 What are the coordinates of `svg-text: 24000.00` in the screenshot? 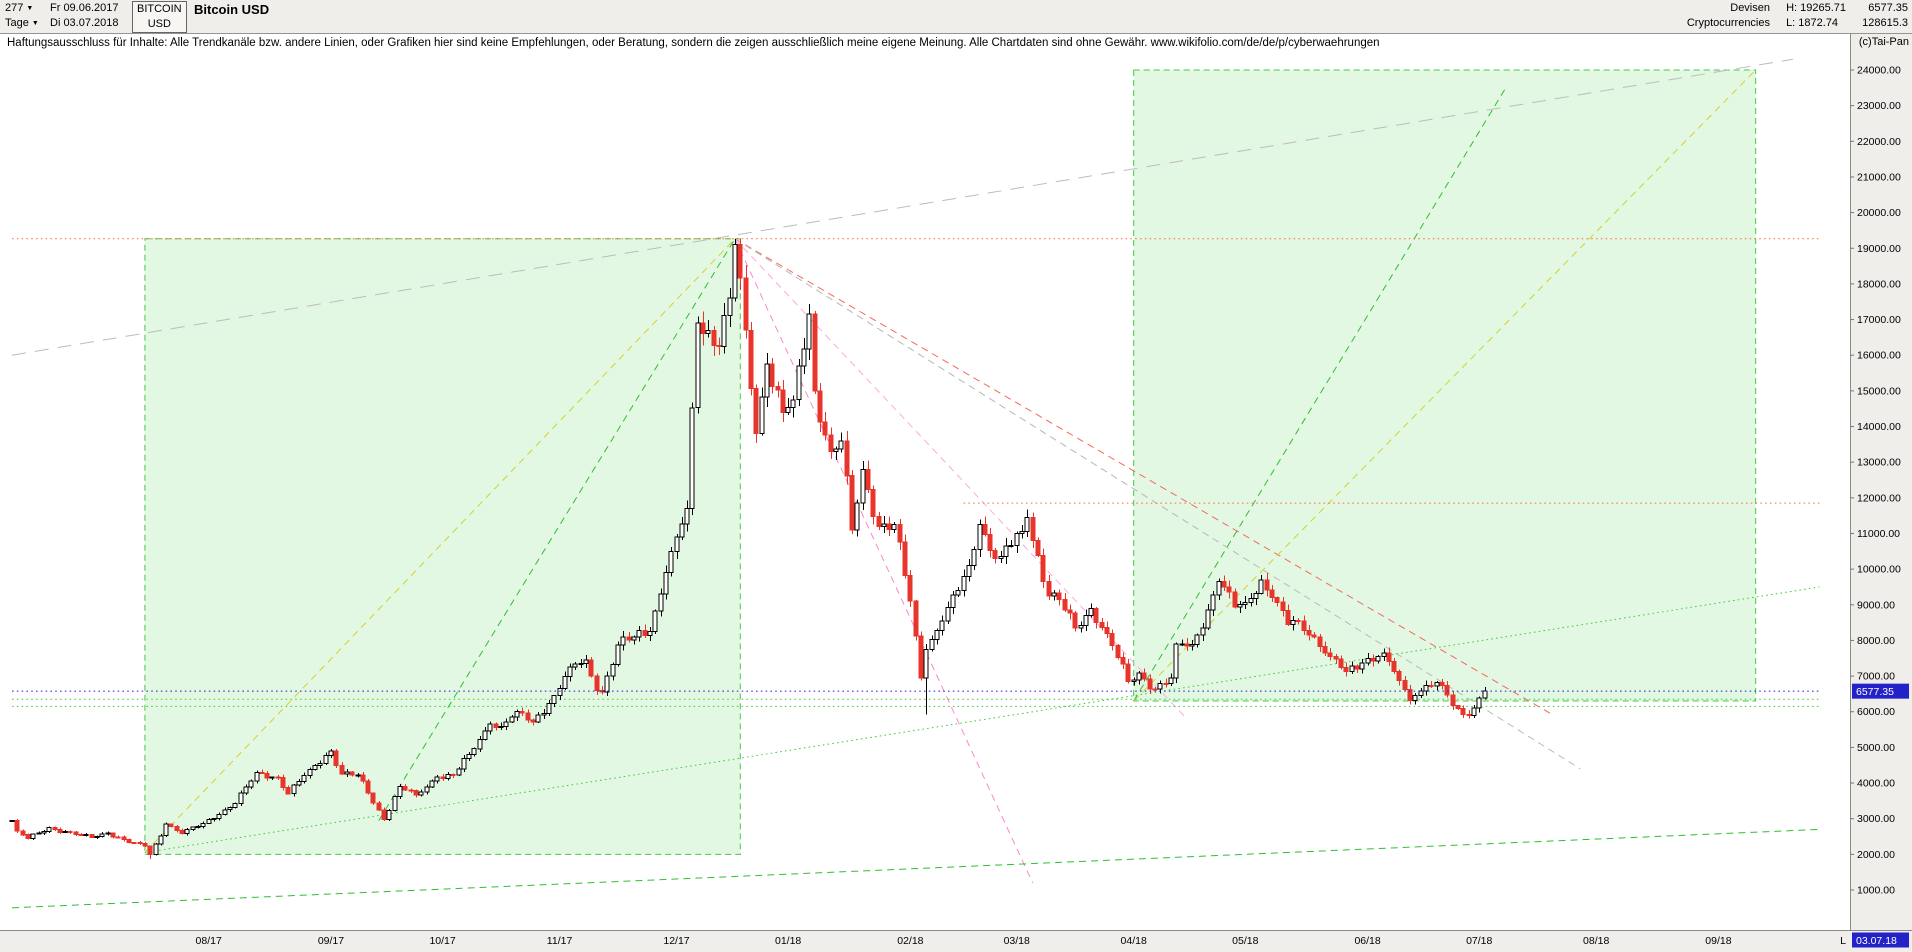 It's located at (1879, 71).